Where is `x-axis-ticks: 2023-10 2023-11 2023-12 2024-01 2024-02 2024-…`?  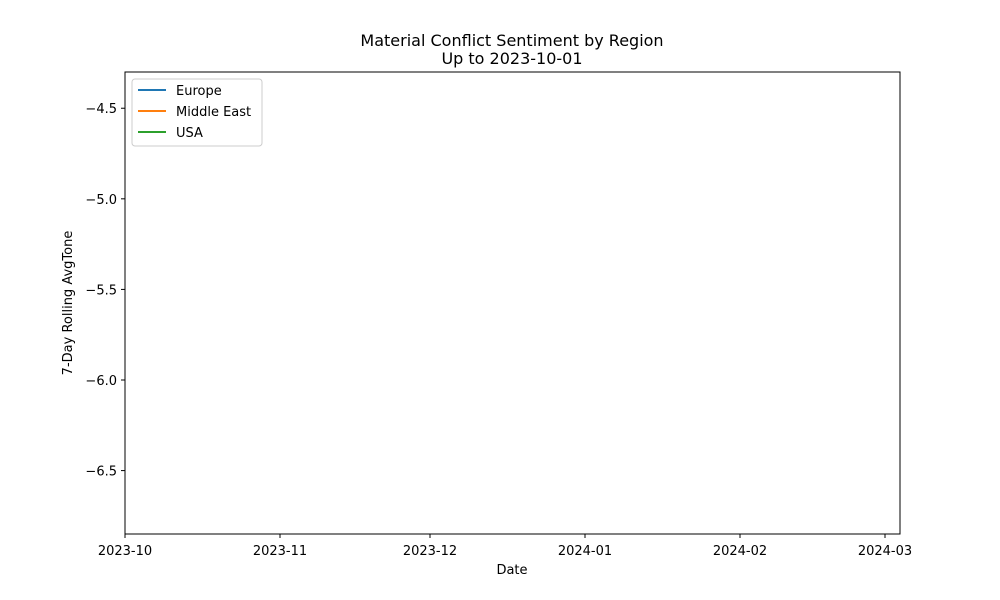
x-axis-ticks: 2023-10 2023-11 2023-12 2024-01 2024-02 2024-… is located at coordinates (505, 546).